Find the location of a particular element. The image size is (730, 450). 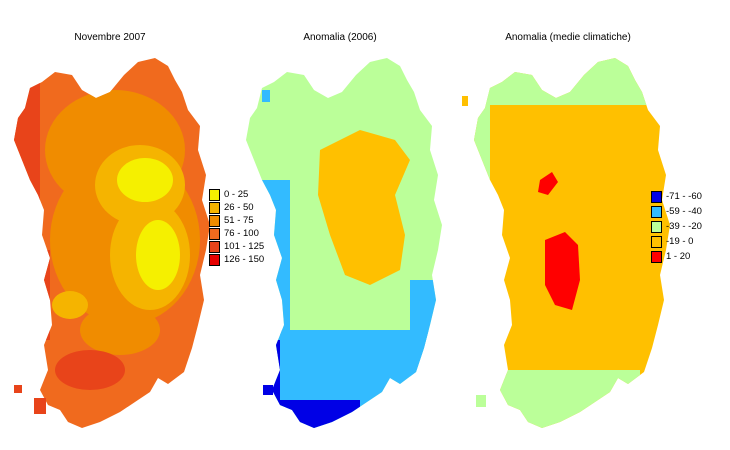

legend-item: -71 - -60 is located at coordinates (676, 196).